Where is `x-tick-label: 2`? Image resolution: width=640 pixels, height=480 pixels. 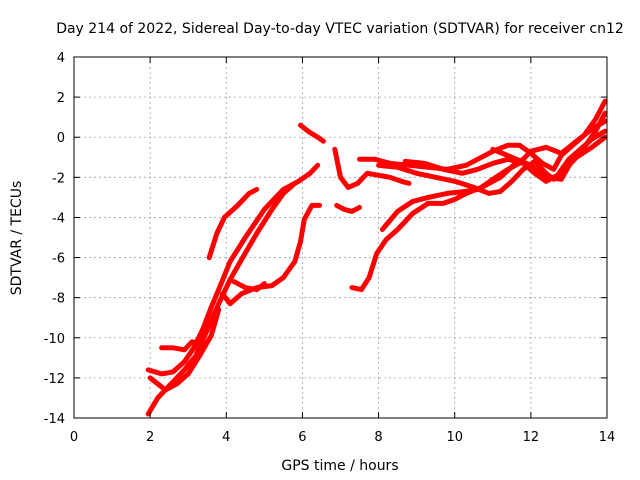 x-tick-label: 2 is located at coordinates (150, 437).